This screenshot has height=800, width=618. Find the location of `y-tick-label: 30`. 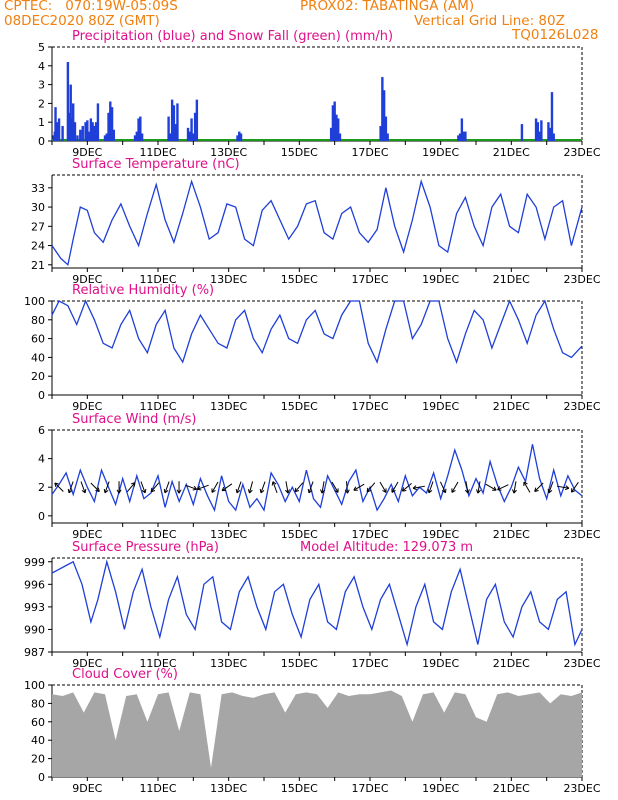

y-tick-label: 30 is located at coordinates (38, 207).